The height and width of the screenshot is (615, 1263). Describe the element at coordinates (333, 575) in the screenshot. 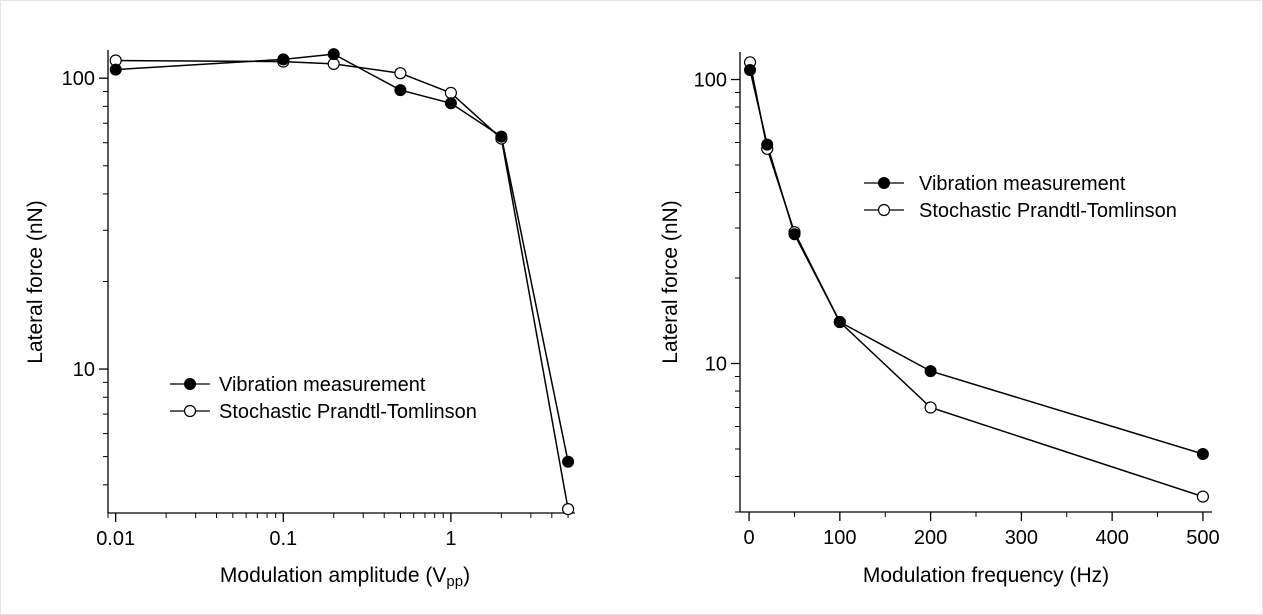

I see `x-axis-label-main: Modulation amplitude (V` at that location.